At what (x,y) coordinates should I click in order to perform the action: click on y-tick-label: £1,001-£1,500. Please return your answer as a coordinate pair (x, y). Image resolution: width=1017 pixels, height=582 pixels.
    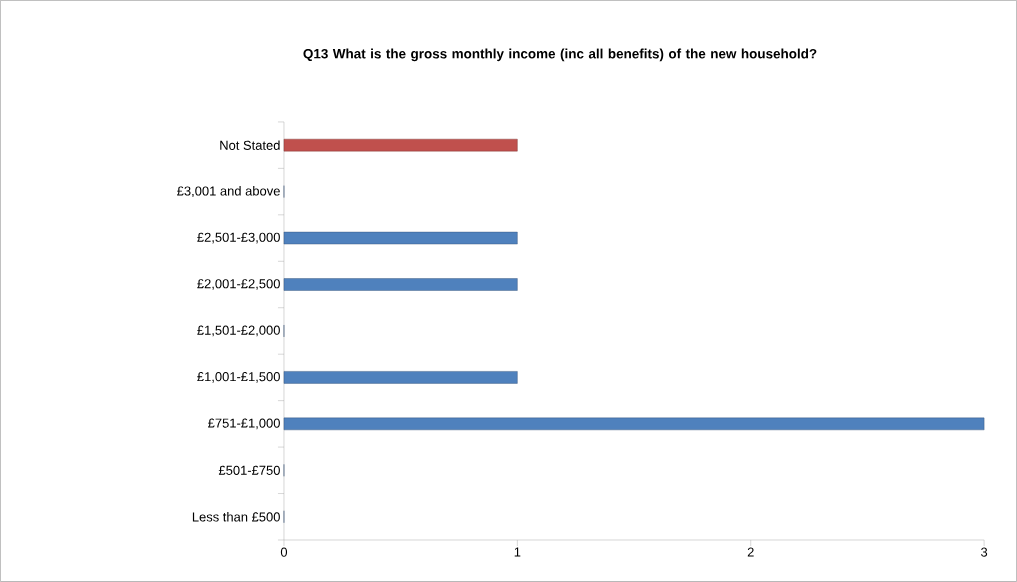
    Looking at the image, I should click on (238, 377).